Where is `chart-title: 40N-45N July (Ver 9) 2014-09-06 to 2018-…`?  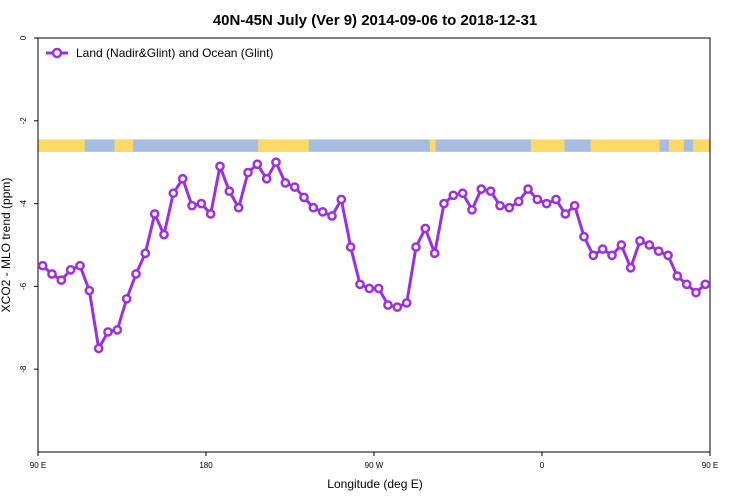 chart-title: 40N-45N July (Ver 9) 2014-09-06 to 2018-… is located at coordinates (375, 20).